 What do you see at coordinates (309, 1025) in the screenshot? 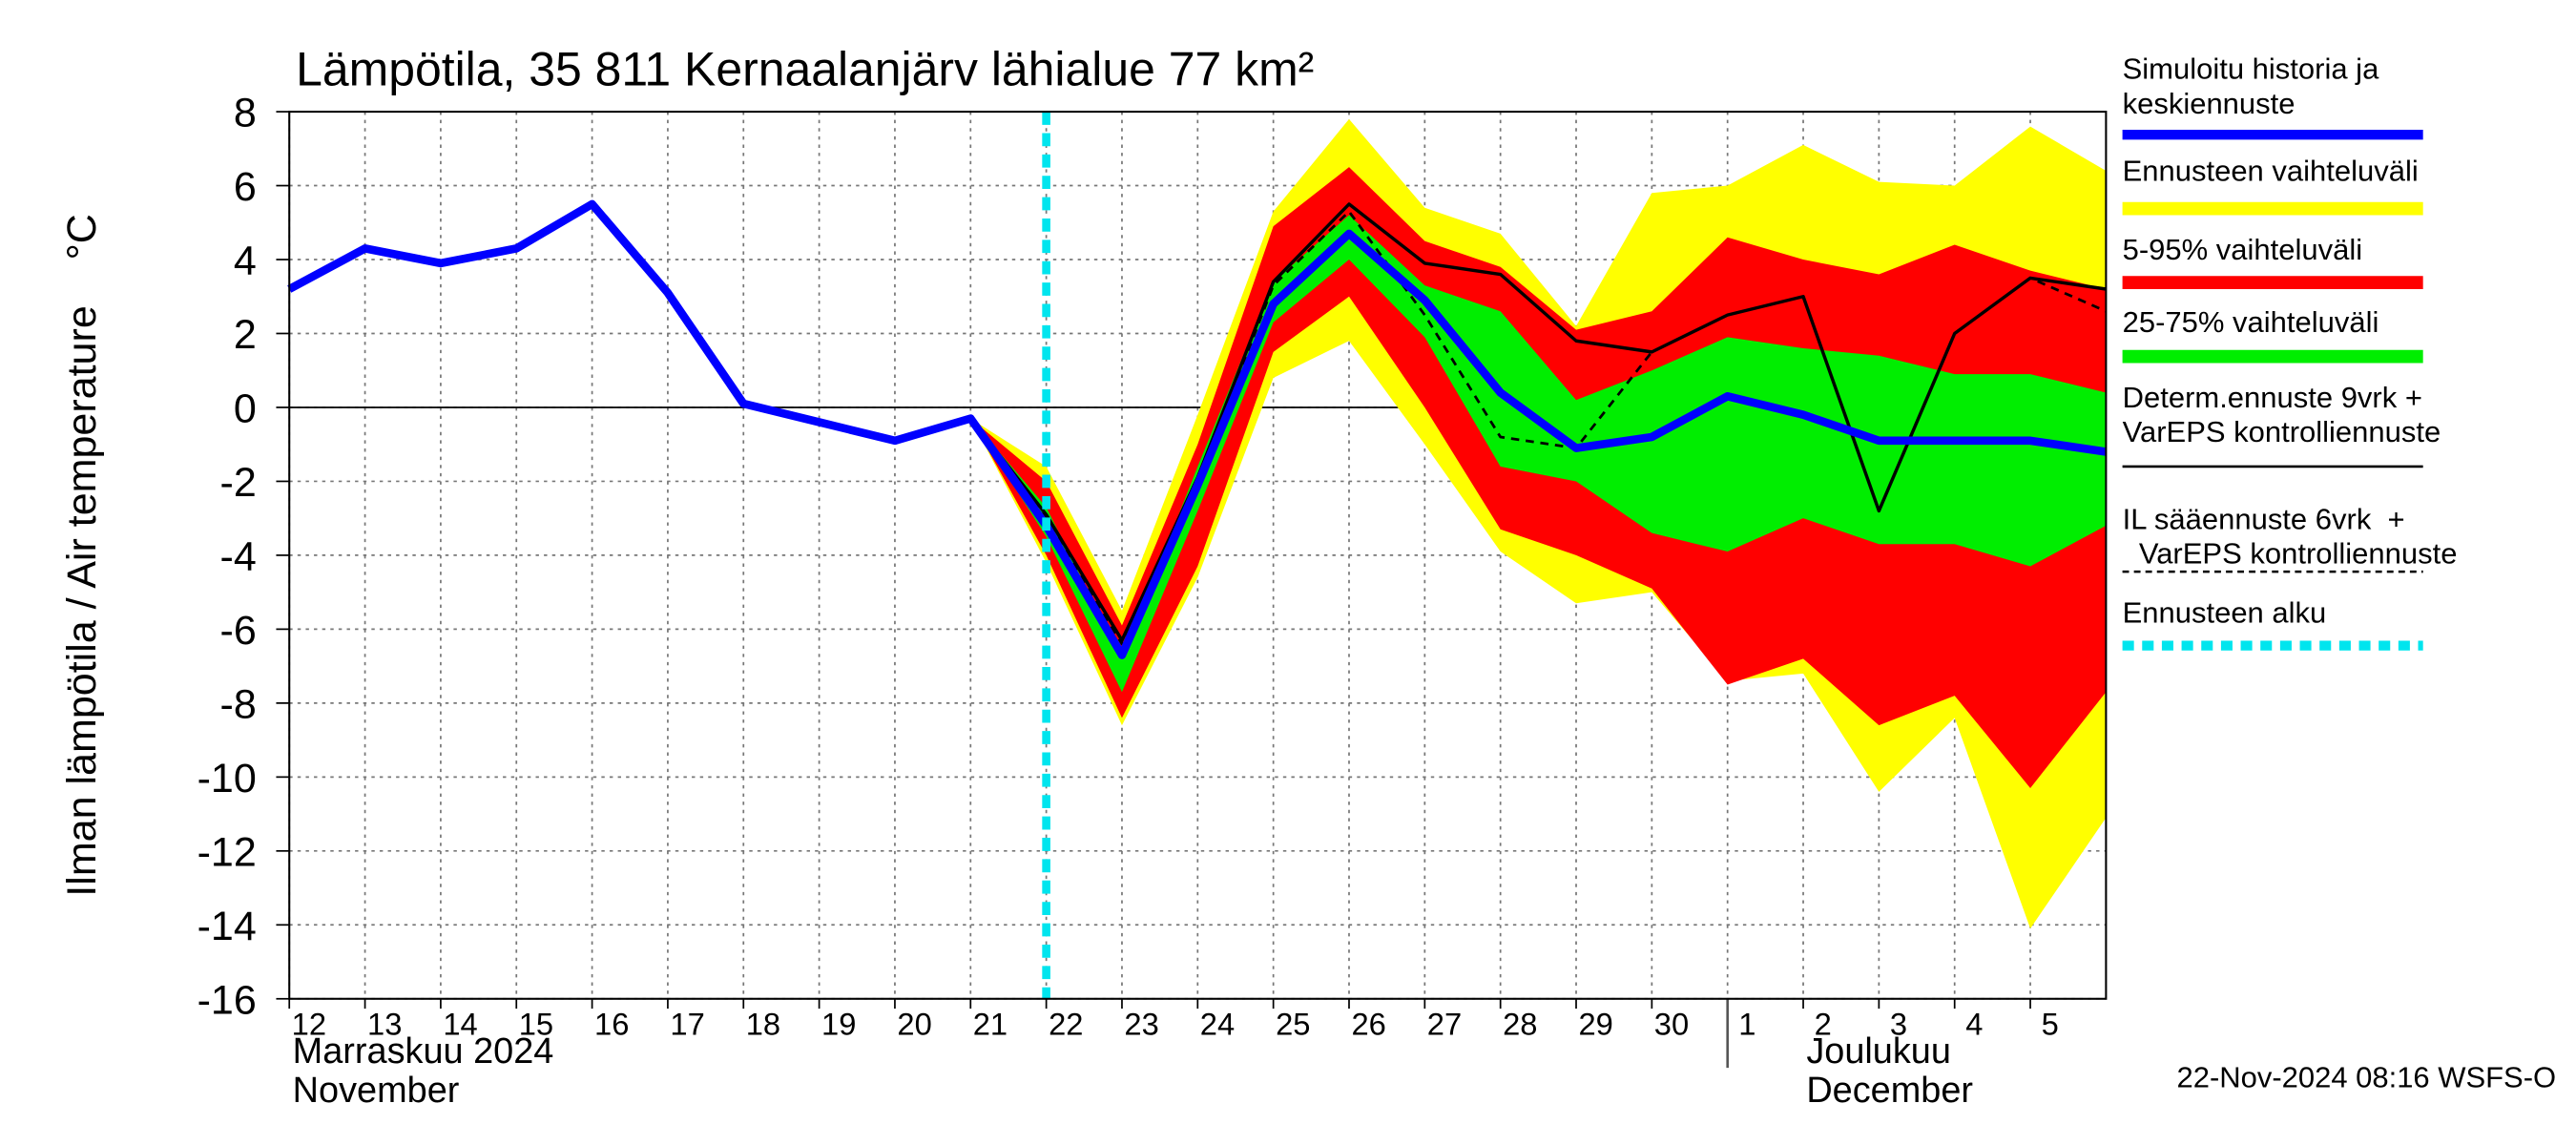
I see `x-tick-label: 12` at bounding box center [309, 1025].